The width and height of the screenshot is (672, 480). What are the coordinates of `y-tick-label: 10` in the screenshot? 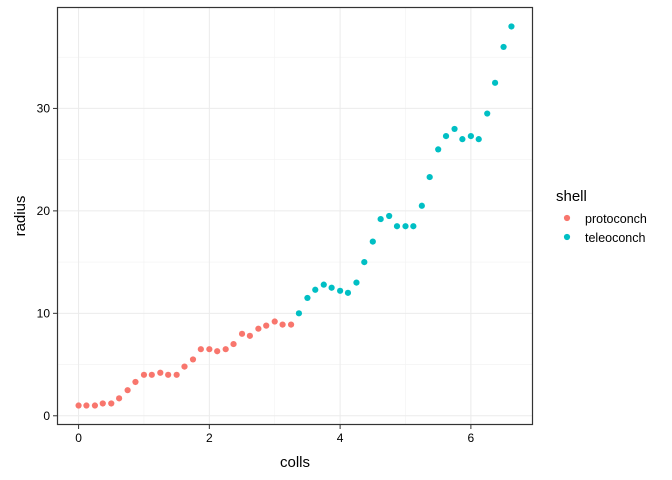 It's located at (44, 313).